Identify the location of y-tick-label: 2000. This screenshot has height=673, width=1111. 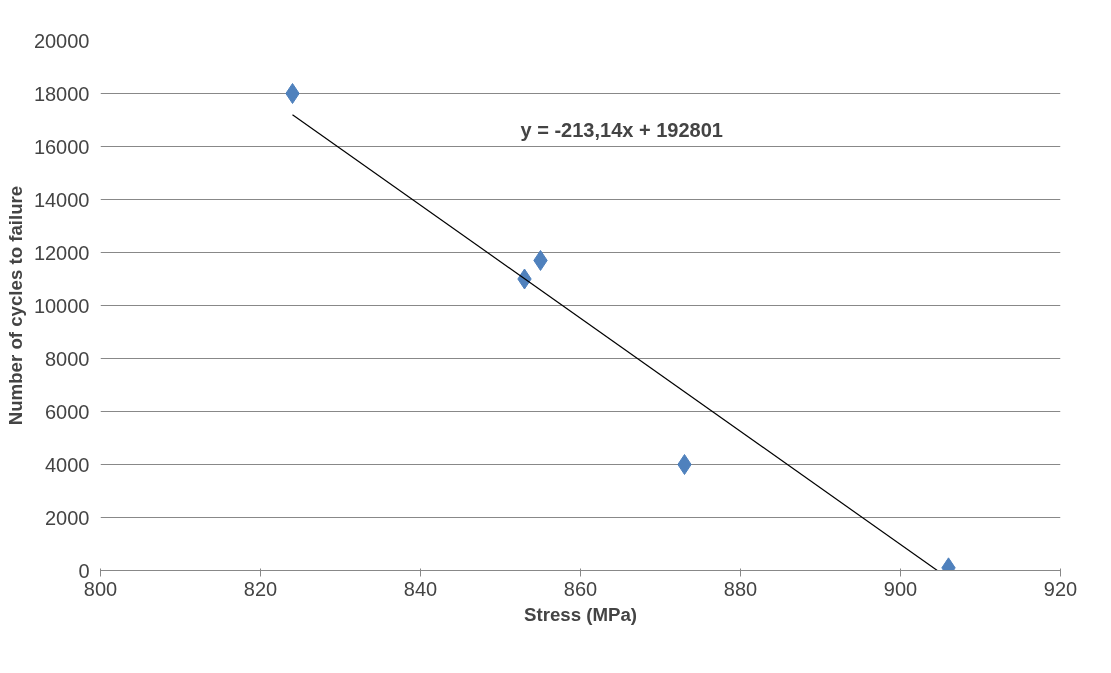
(67, 517).